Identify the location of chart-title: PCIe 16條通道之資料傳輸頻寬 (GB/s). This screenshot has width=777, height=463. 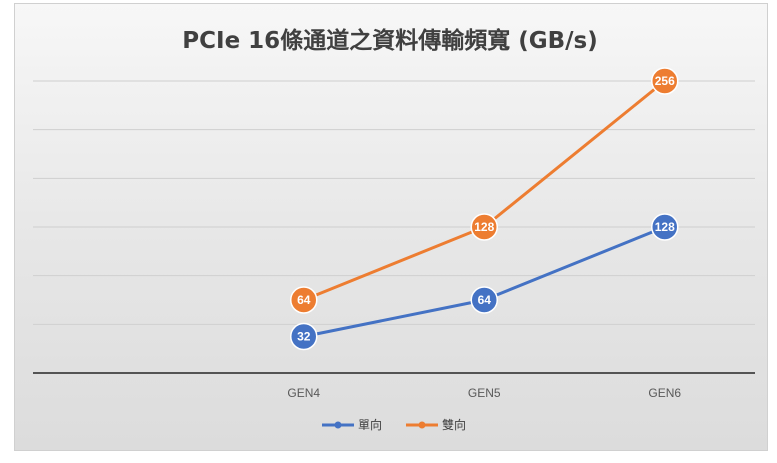
(389, 40).